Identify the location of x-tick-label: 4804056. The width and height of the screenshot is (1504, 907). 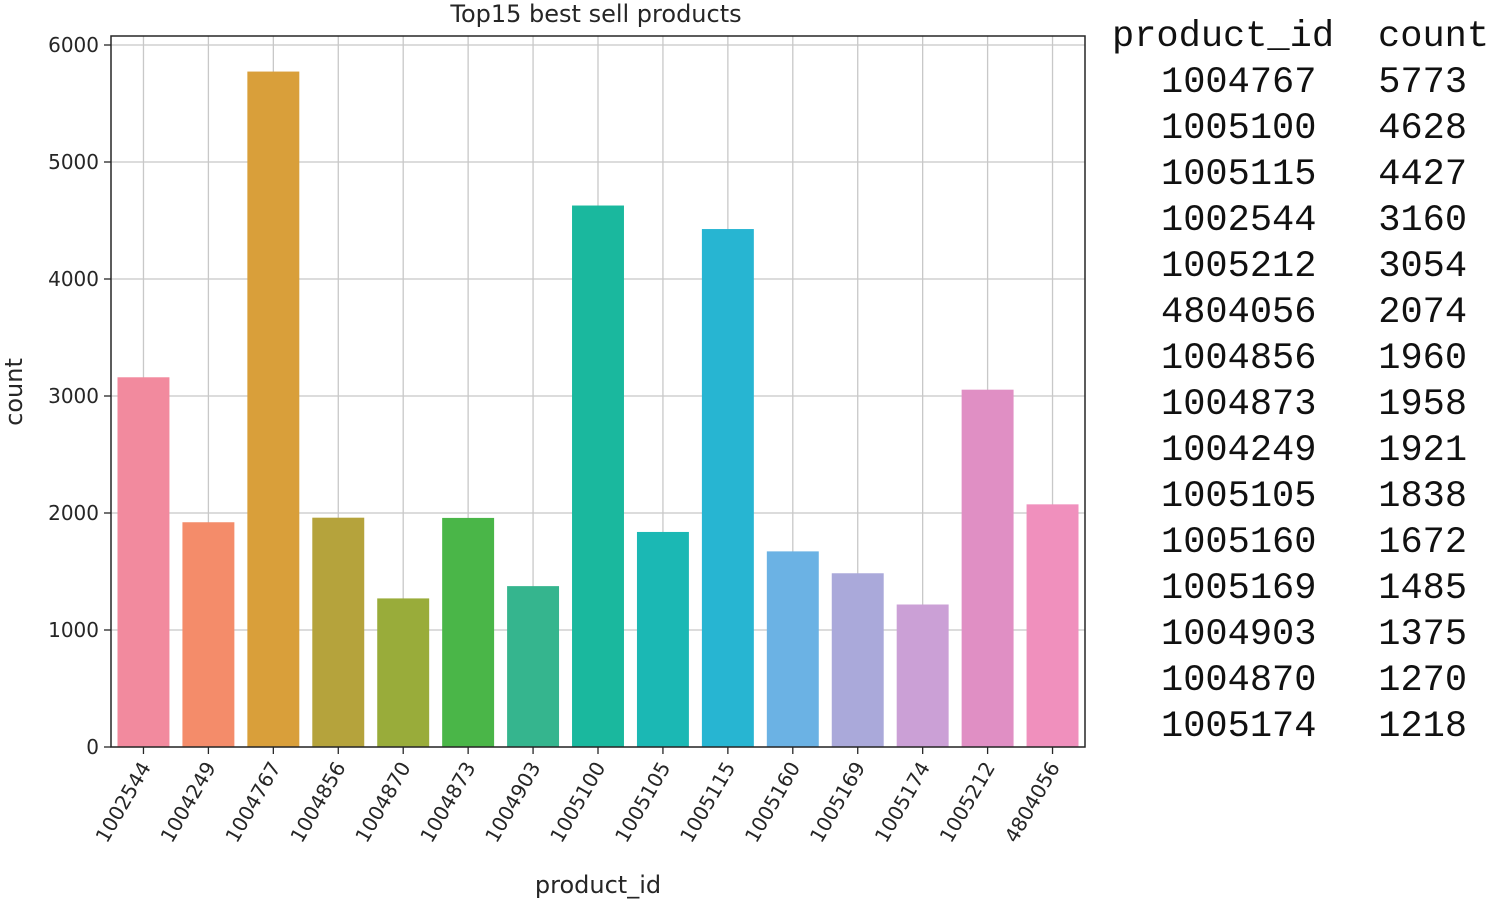
(1032, 802).